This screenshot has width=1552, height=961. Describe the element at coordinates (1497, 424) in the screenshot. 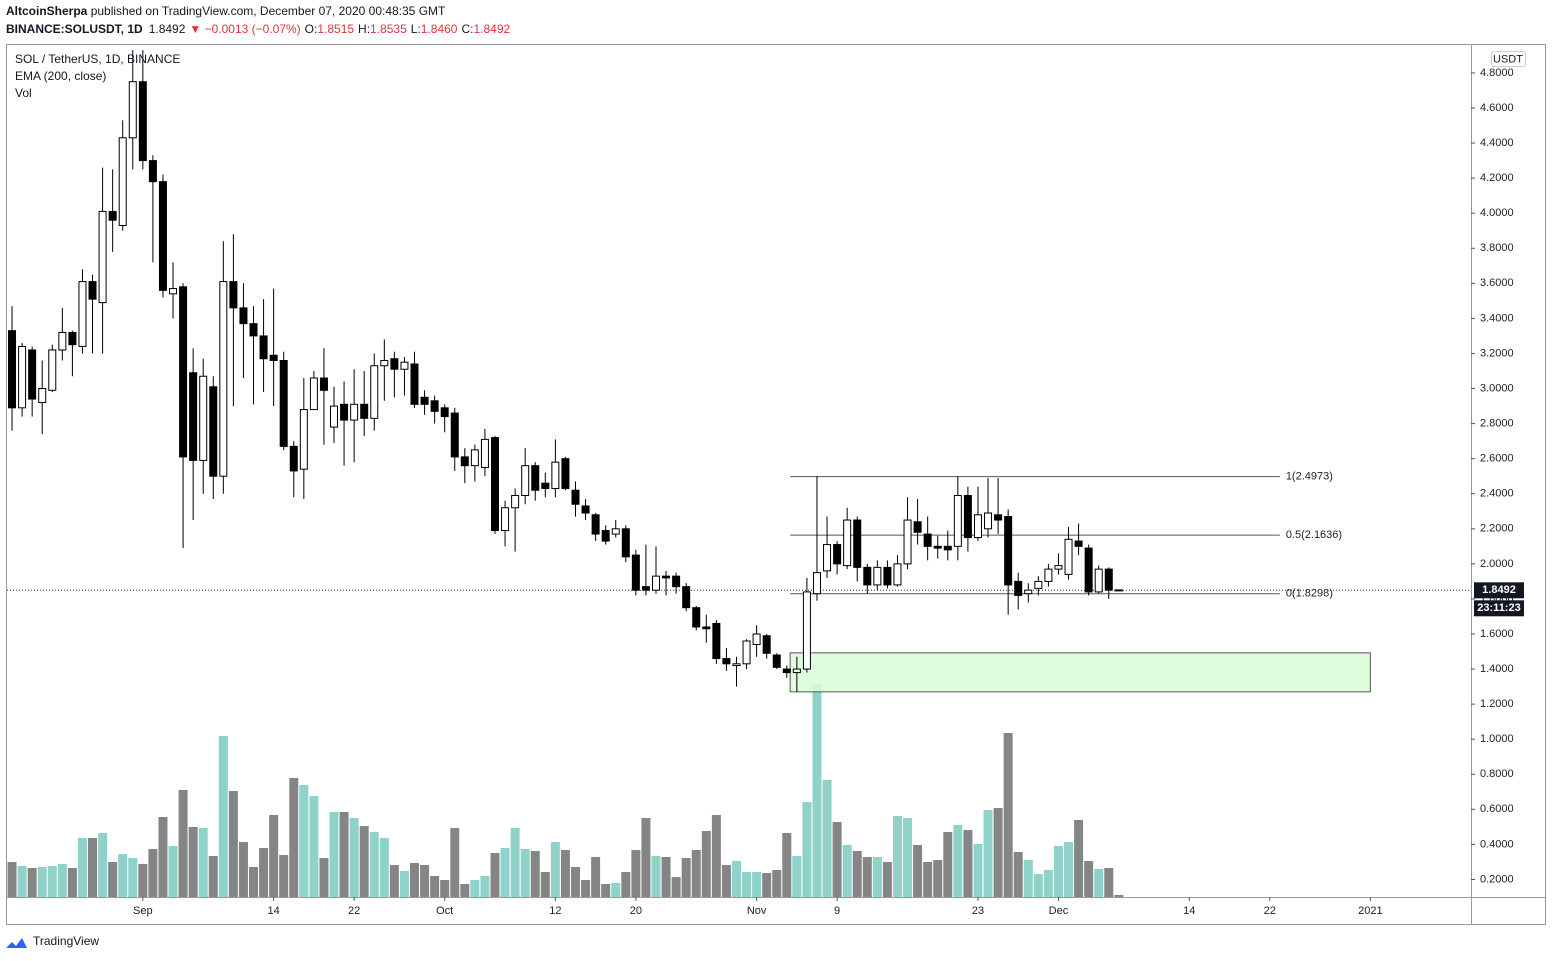

I see `y-tick-label: 2.8000` at that location.